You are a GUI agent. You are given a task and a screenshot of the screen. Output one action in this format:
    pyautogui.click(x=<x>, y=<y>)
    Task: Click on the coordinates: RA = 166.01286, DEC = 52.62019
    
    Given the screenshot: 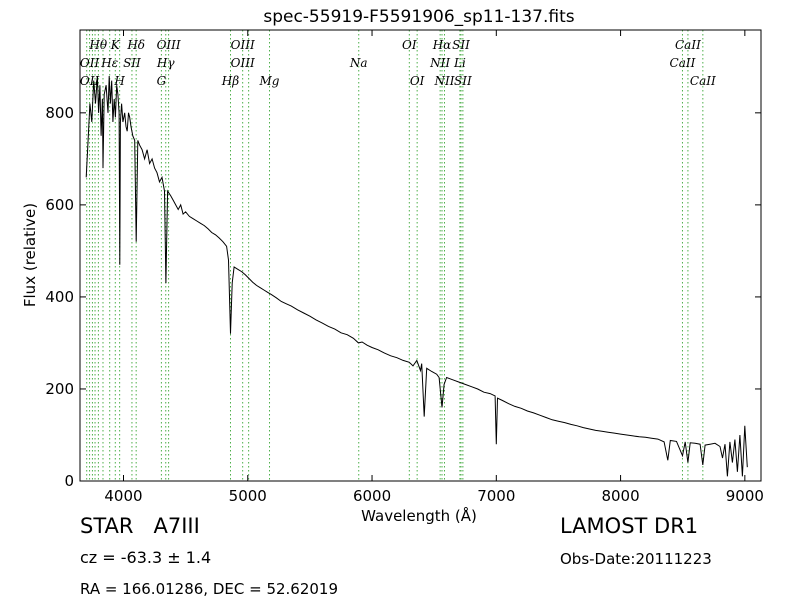 What is the action you would take?
    pyautogui.click(x=209, y=589)
    